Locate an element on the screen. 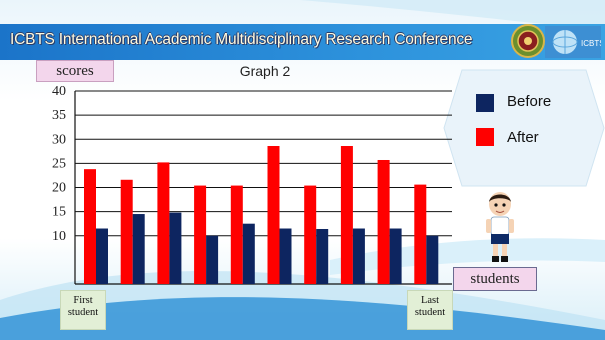 This screenshot has height=340, width=605. legend-before-swatch is located at coordinates (485, 103).